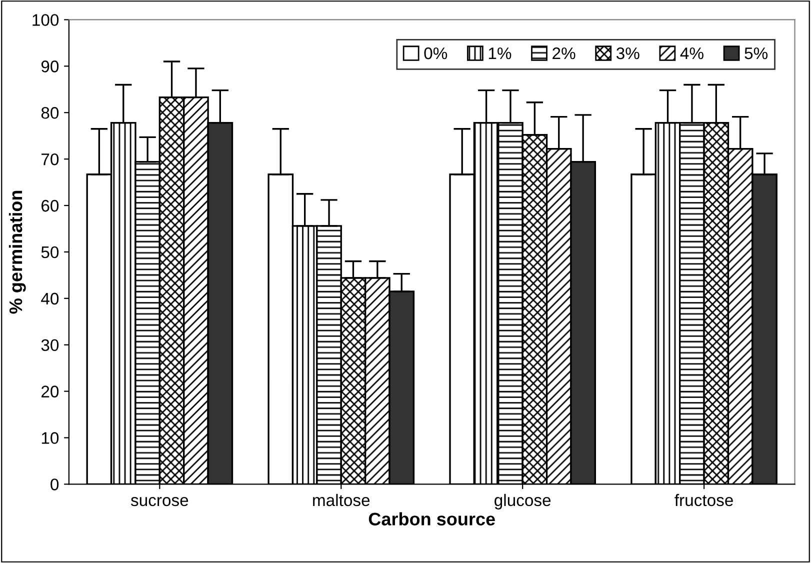 The image size is (811, 563). What do you see at coordinates (50, 206) in the screenshot?
I see `y-tick-label: 60` at bounding box center [50, 206].